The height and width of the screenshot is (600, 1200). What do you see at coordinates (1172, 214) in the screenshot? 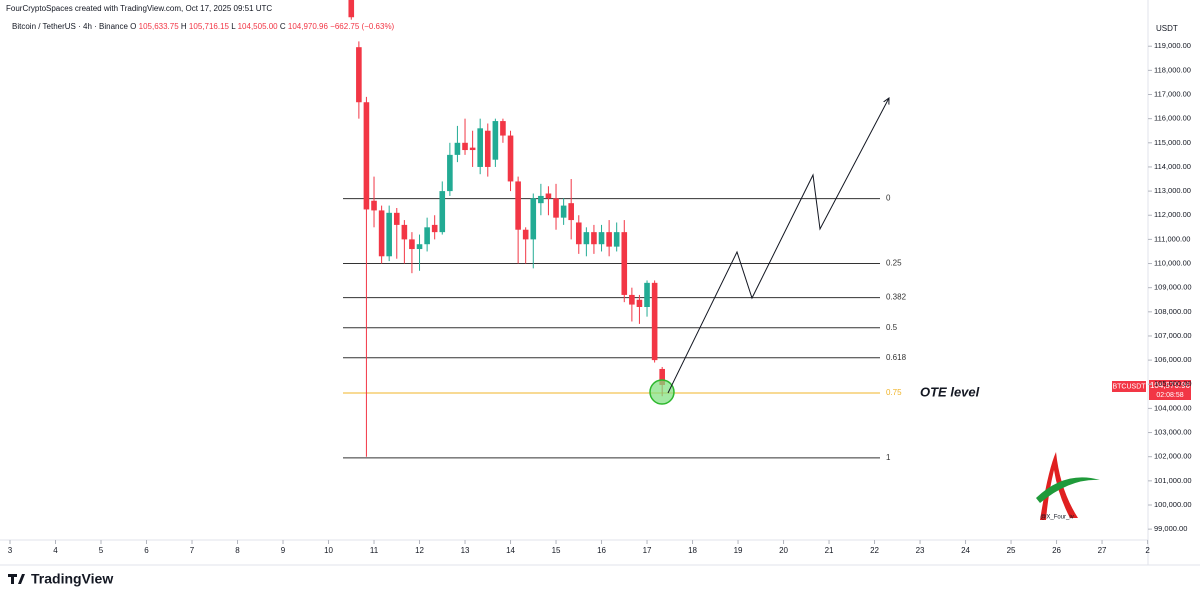
I see `y-tick-label: 112,000.00` at bounding box center [1172, 214].